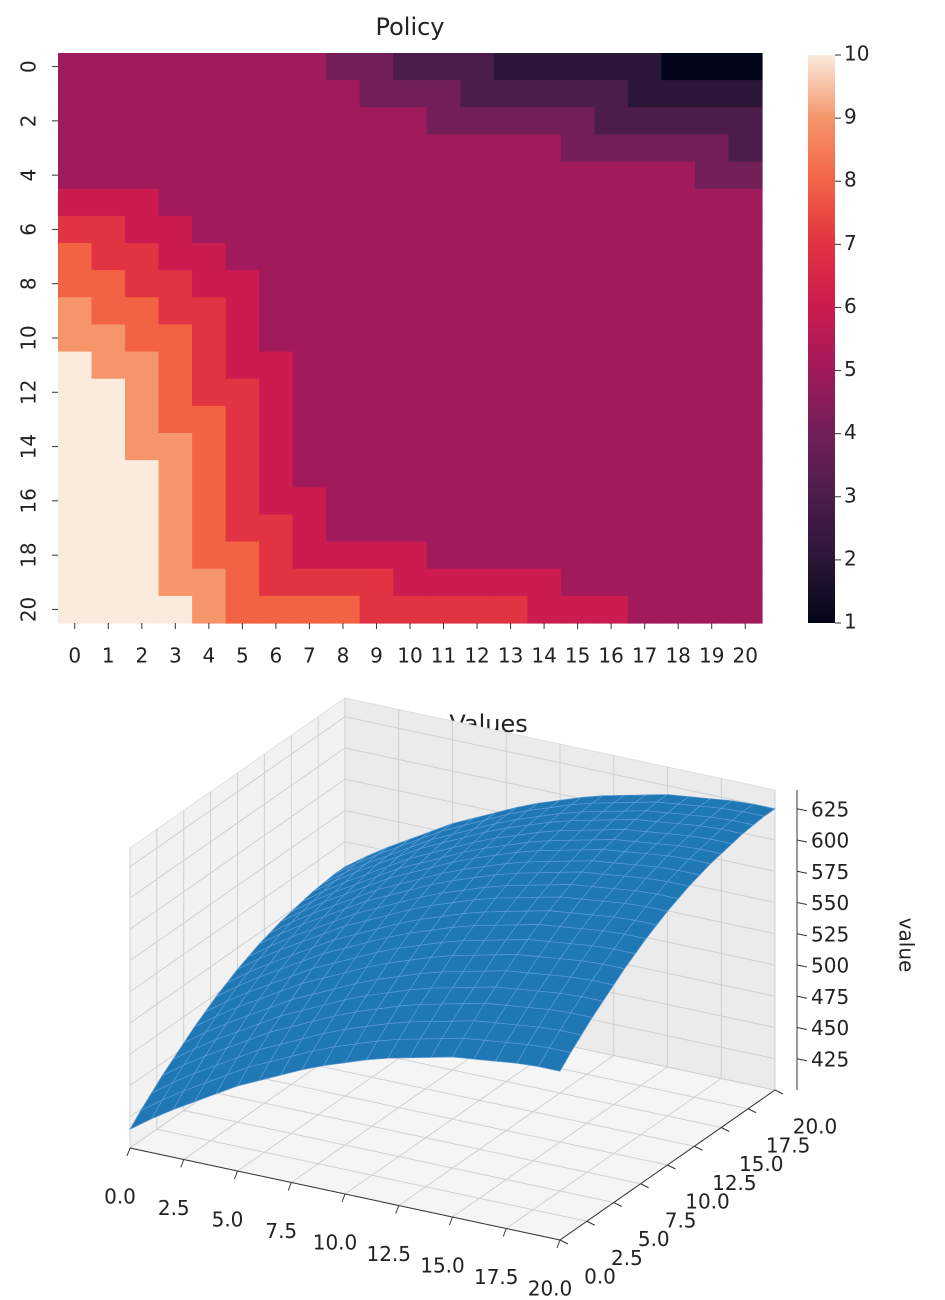 Image resolution: width=945 pixels, height=1300 pixels. What do you see at coordinates (242, 656) in the screenshot?
I see `x-tick-label: 5` at bounding box center [242, 656].